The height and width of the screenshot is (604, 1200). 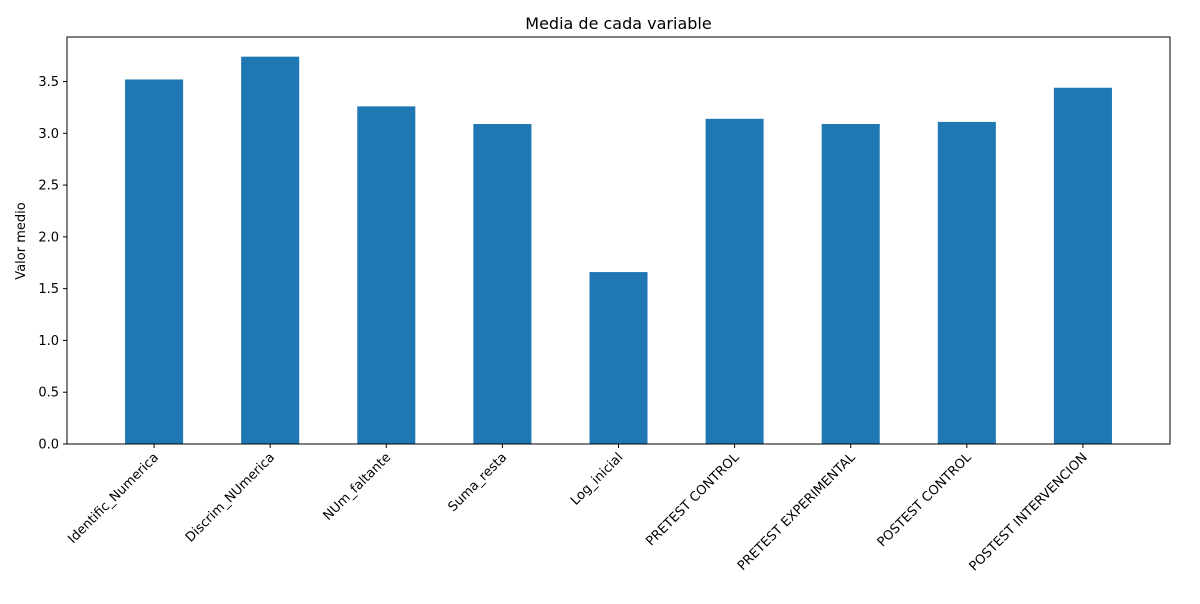 What do you see at coordinates (48, 393) in the screenshot?
I see `y-tick-label: 0.5` at bounding box center [48, 393].